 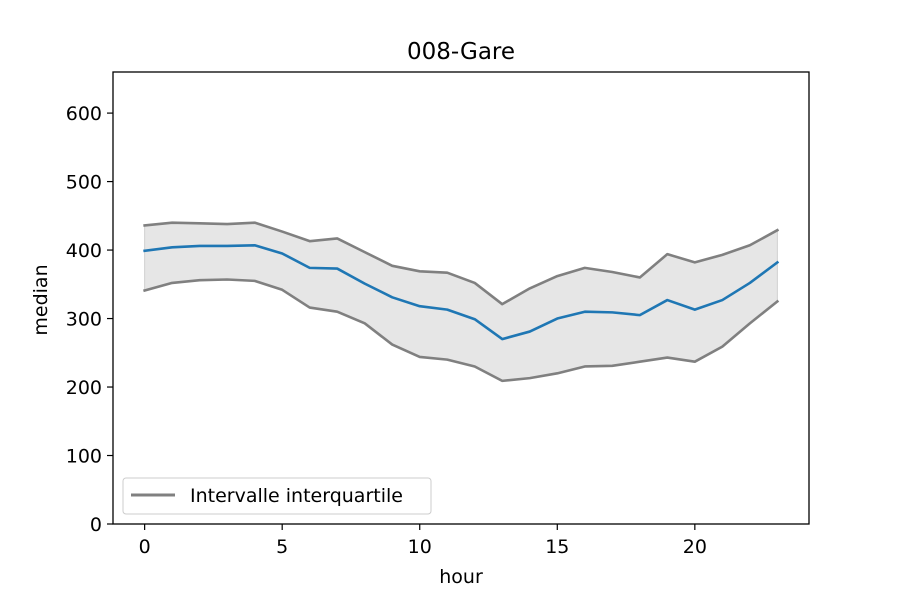 What do you see at coordinates (420, 547) in the screenshot?
I see `x-tick-label: 10` at bounding box center [420, 547].